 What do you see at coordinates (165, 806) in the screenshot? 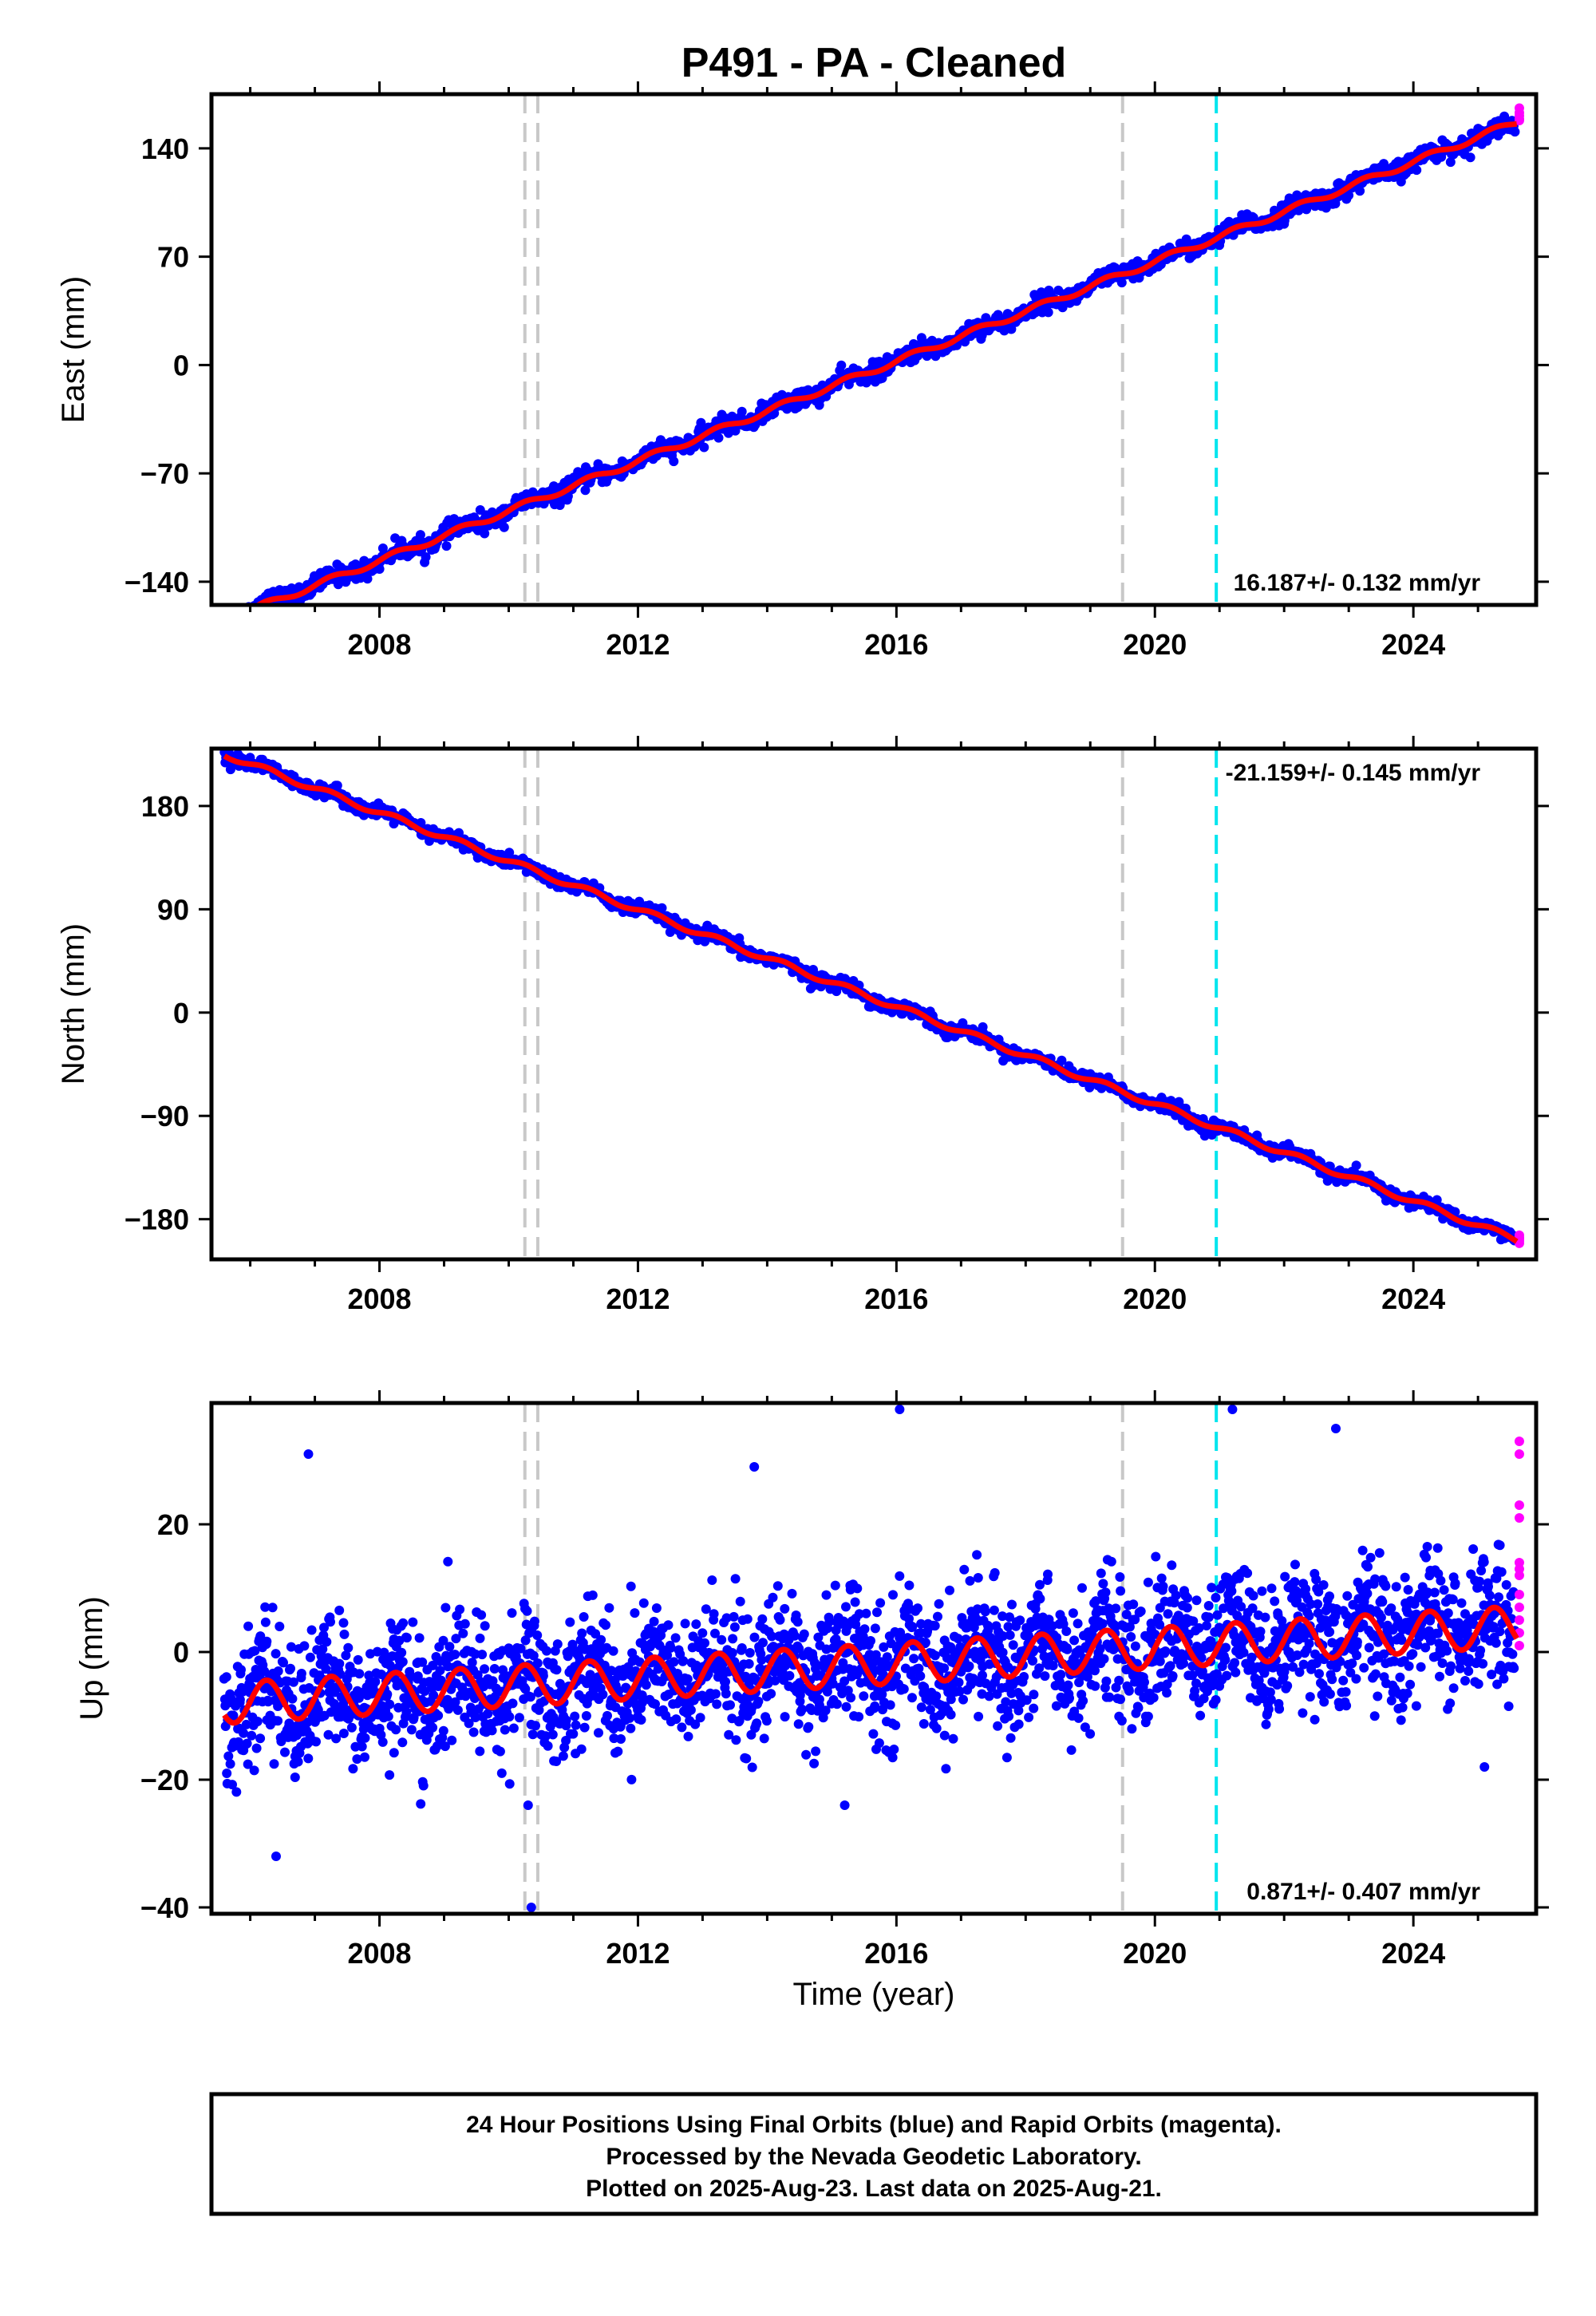
I see `y-tick-label: 180` at bounding box center [165, 806].